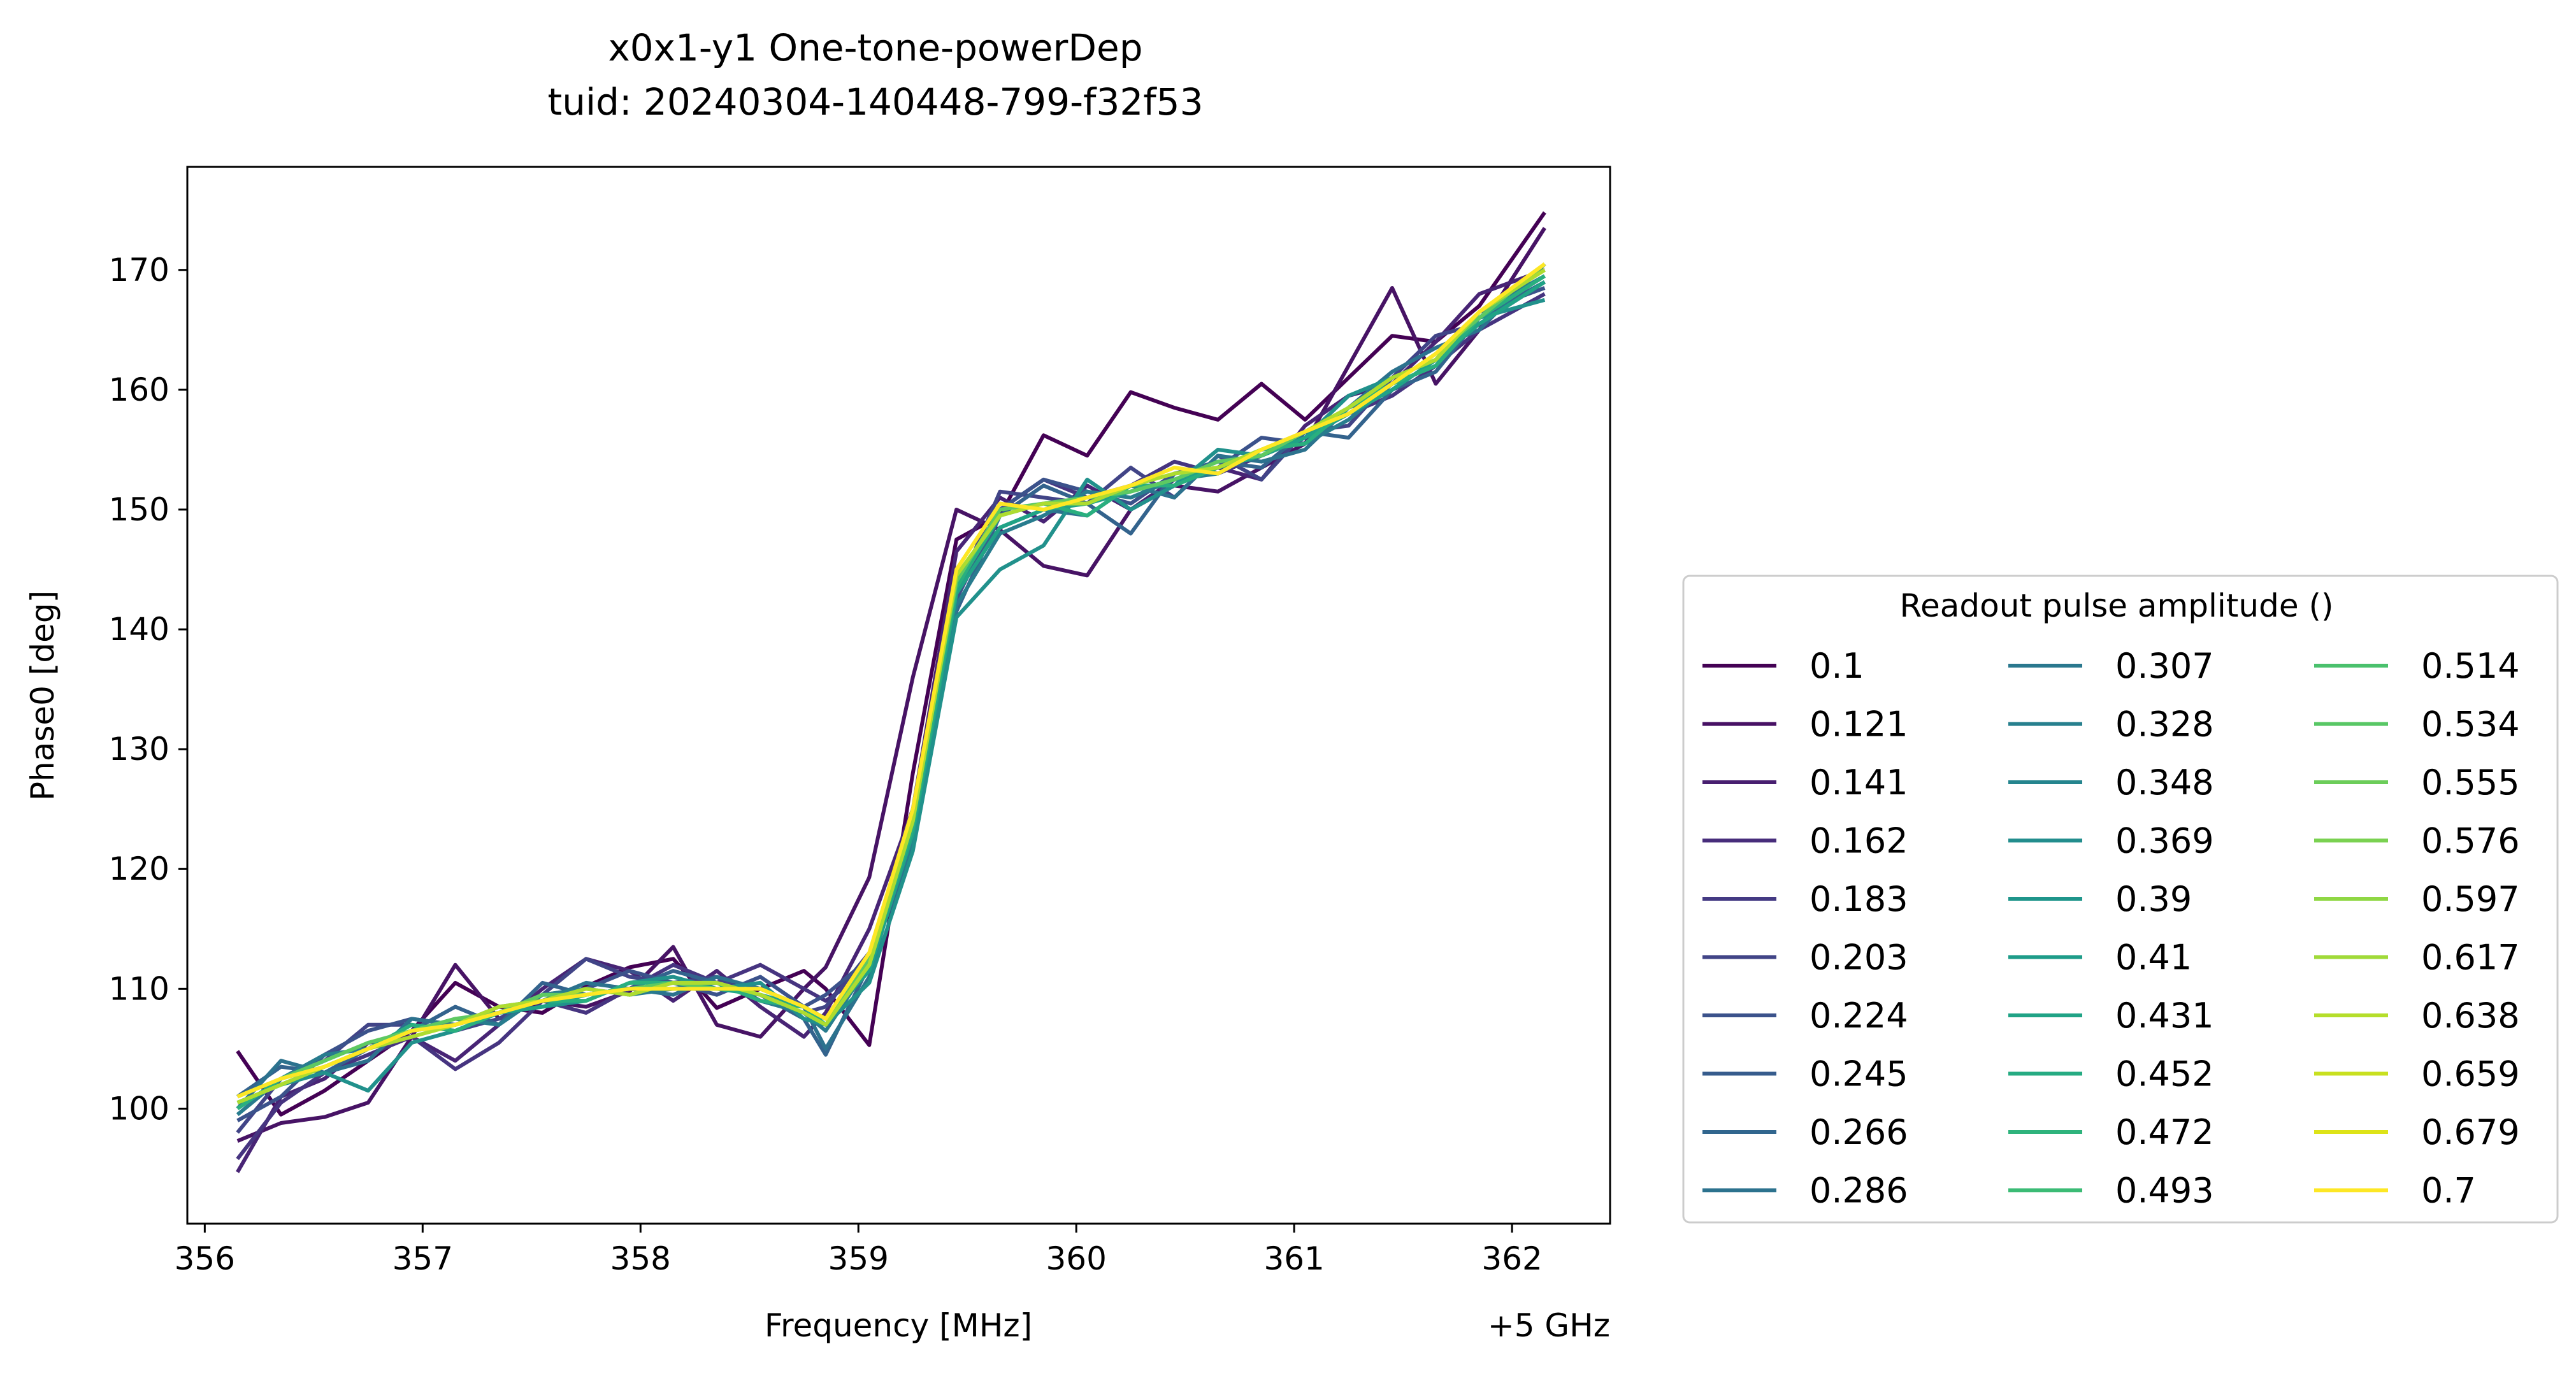 The width and height of the screenshot is (2576, 1374). Describe the element at coordinates (2470, 1132) in the screenshot. I see `legend-label: 0.679` at that location.